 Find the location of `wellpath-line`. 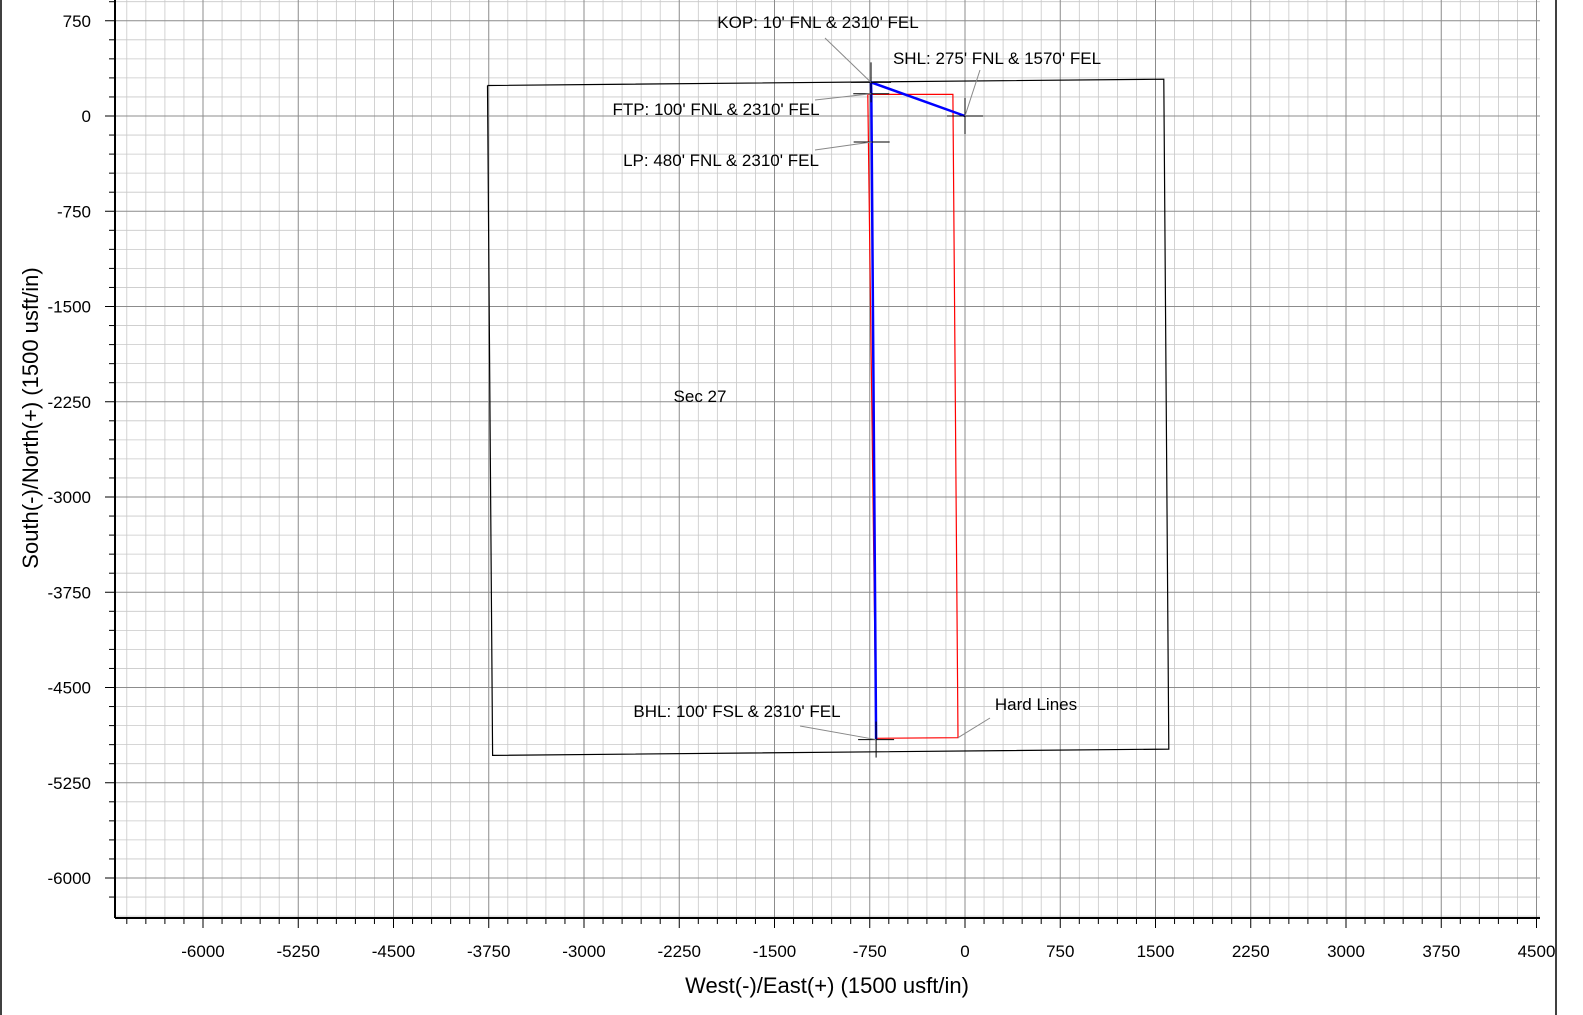

wellpath-line is located at coordinates (917, 410).